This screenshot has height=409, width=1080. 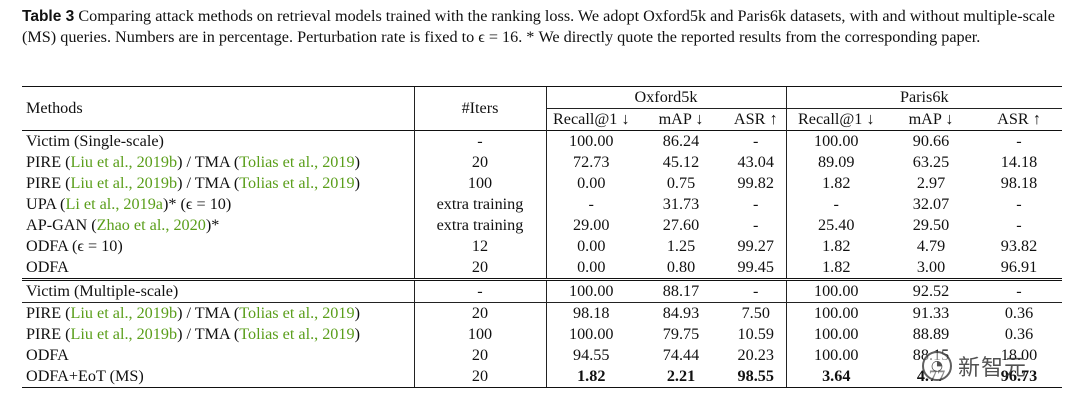 What do you see at coordinates (931, 204) in the screenshot?
I see `value-cell: 32.07` at bounding box center [931, 204].